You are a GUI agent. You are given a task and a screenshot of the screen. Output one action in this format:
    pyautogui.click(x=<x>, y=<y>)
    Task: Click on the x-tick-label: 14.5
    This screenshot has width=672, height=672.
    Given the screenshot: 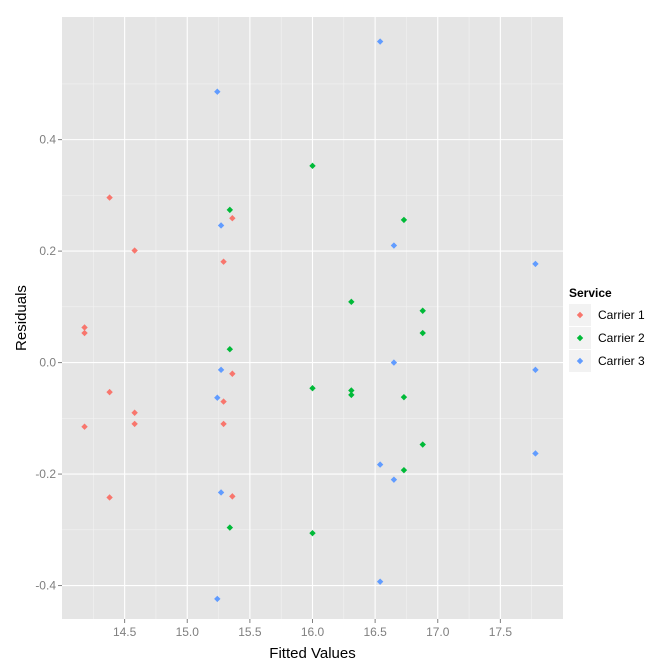 What is the action you would take?
    pyautogui.click(x=125, y=632)
    